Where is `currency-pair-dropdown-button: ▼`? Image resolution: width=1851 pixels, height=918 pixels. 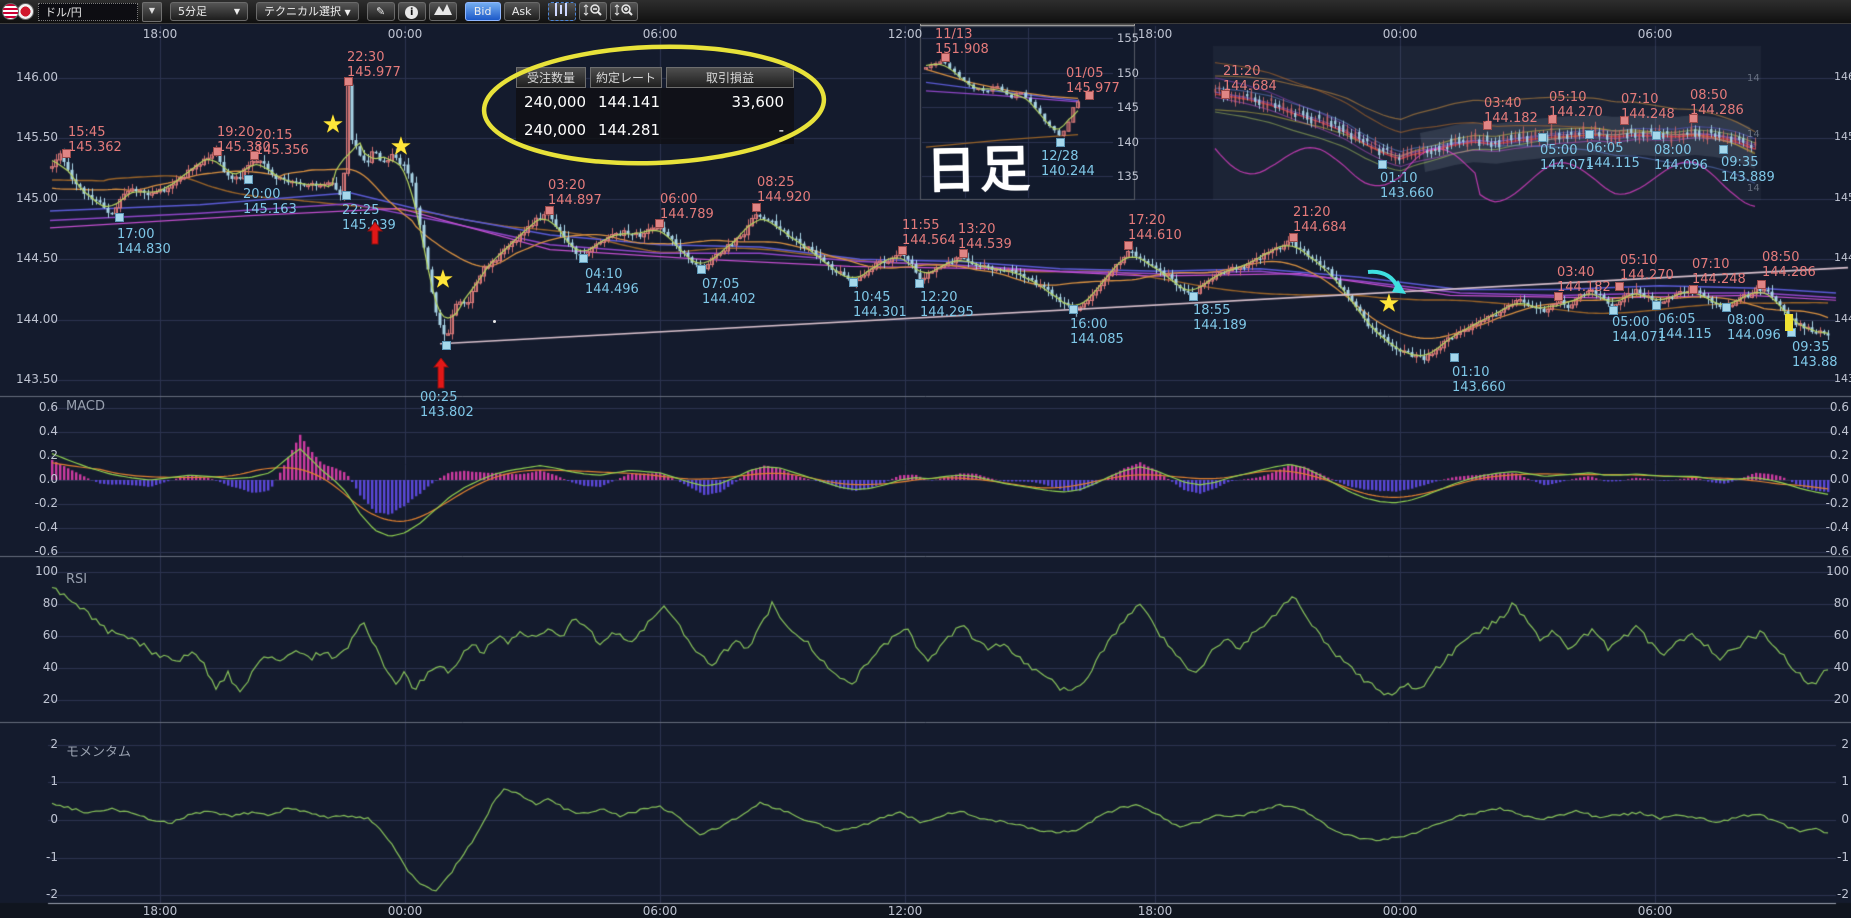 currency-pair-dropdown-button: ▼ is located at coordinates (152, 11).